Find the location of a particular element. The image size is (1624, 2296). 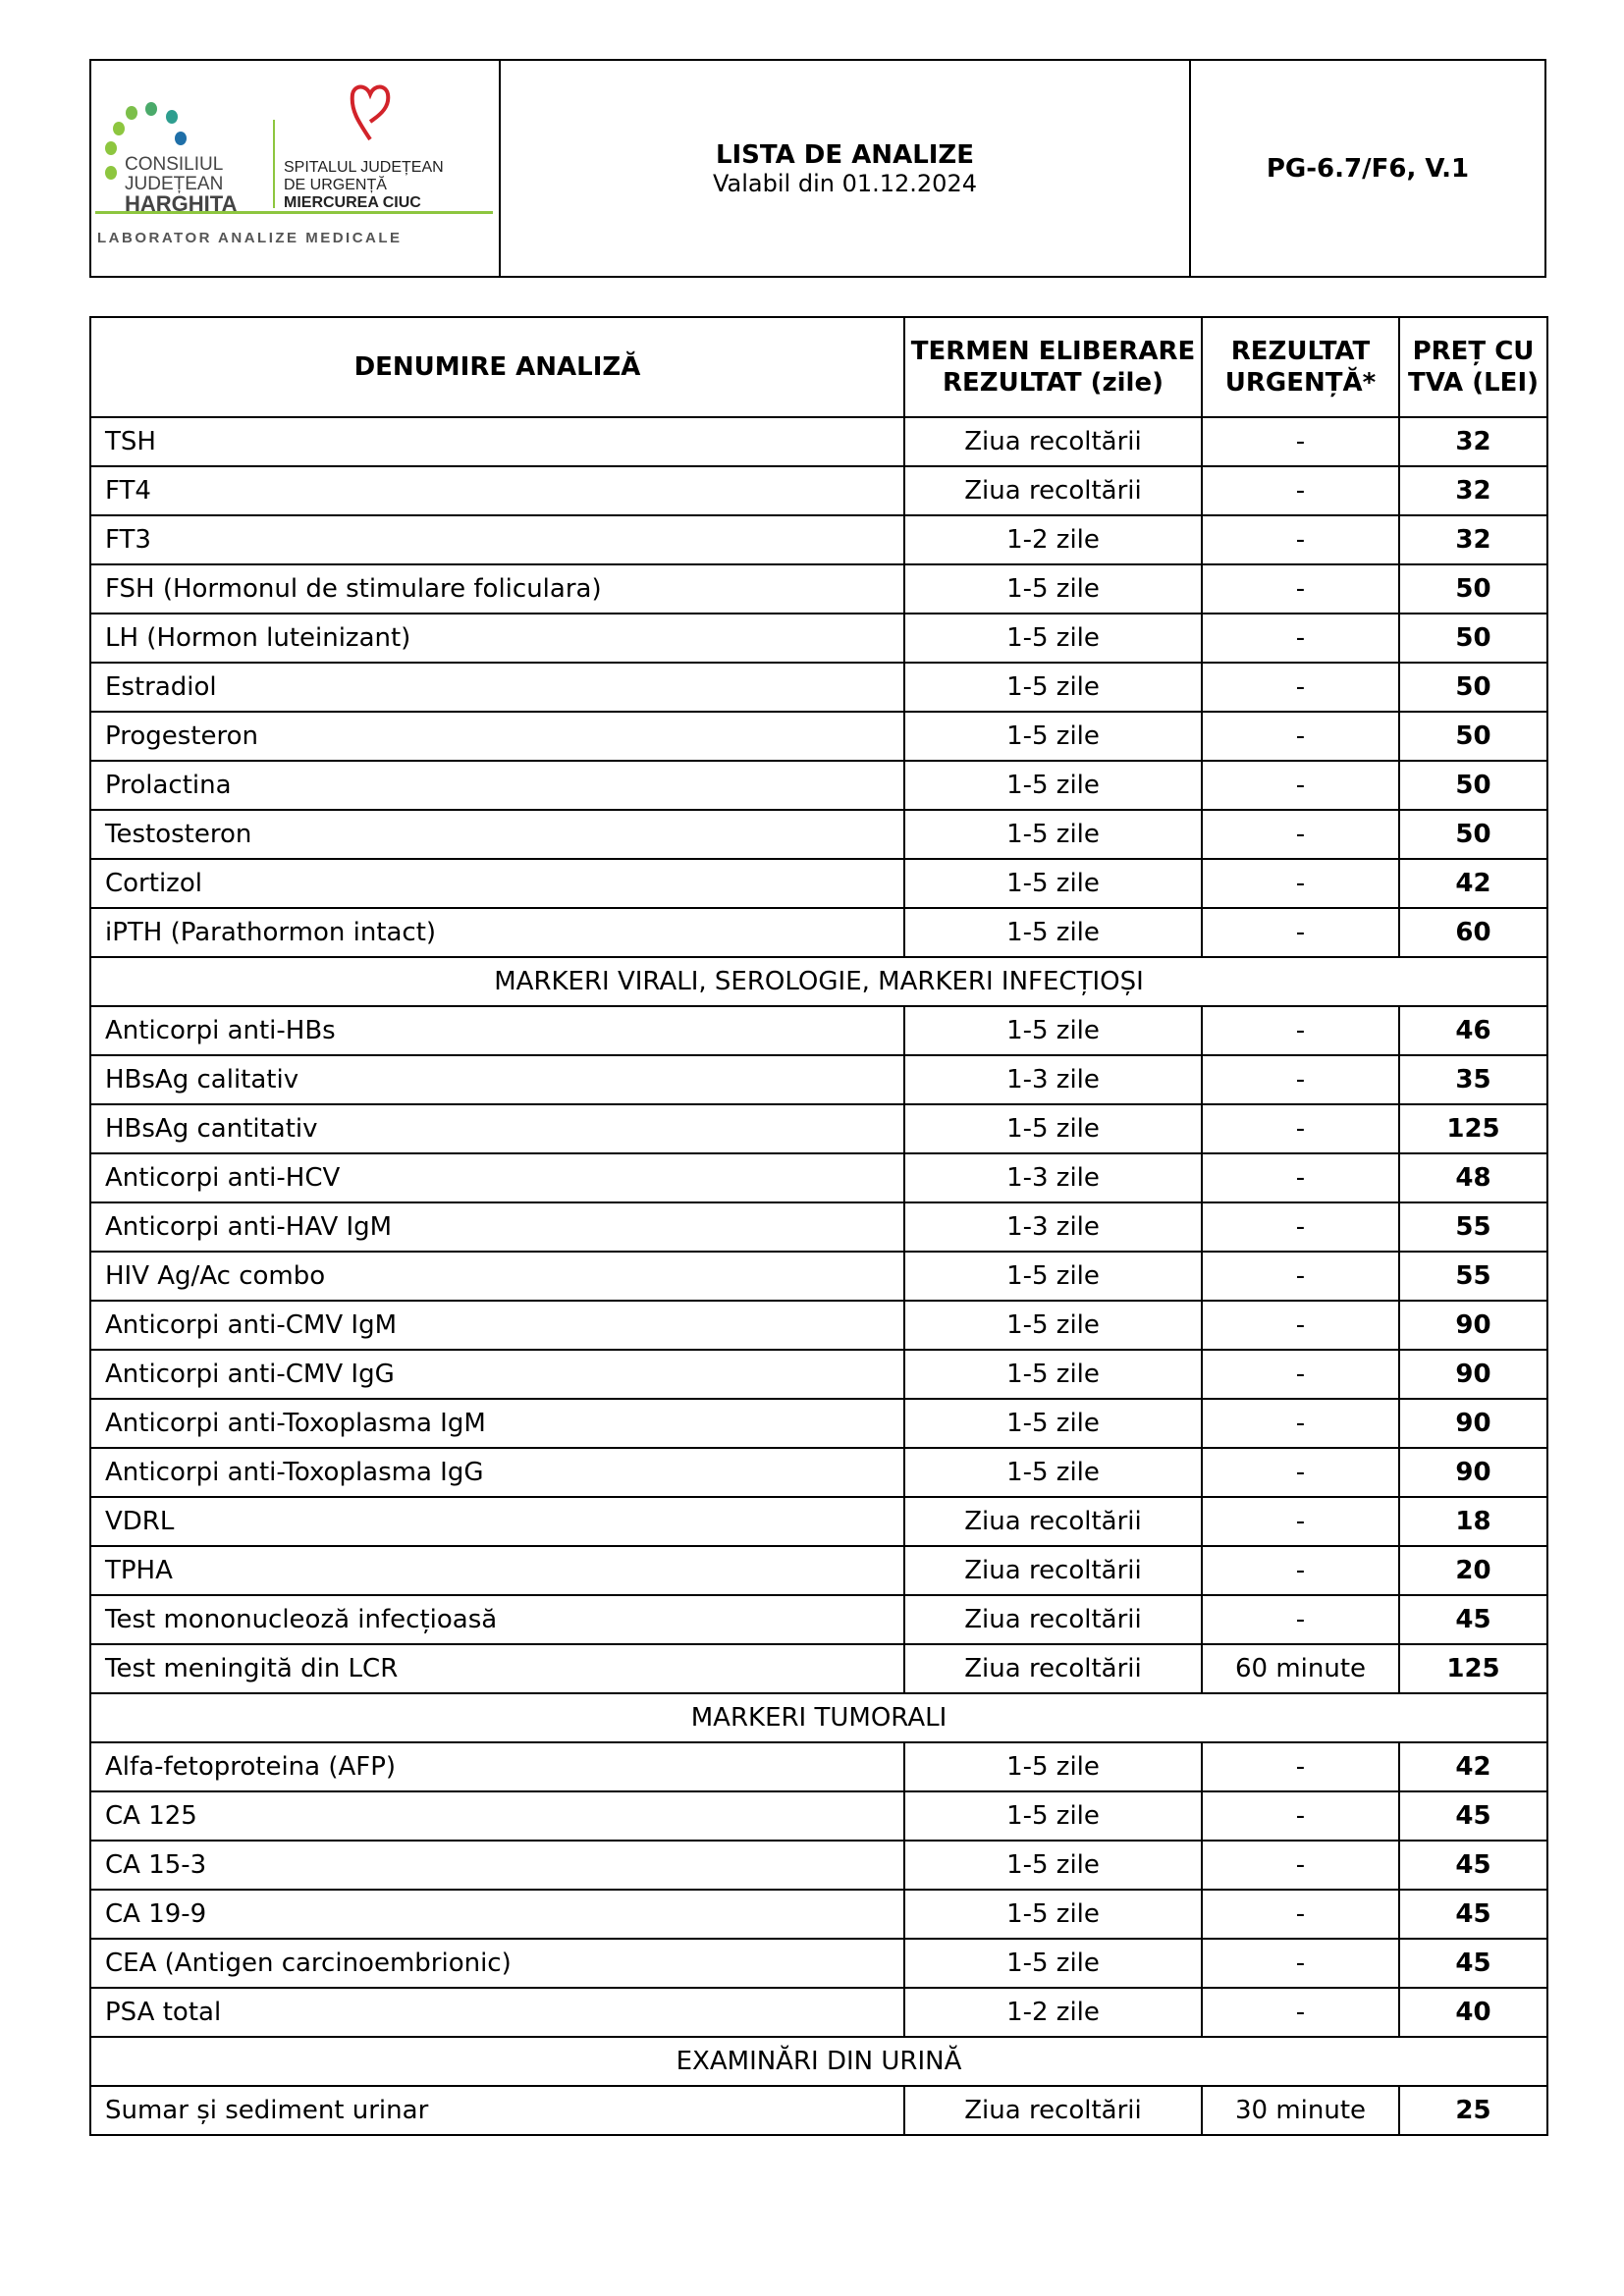

analysis-name: TSH is located at coordinates (497, 441).